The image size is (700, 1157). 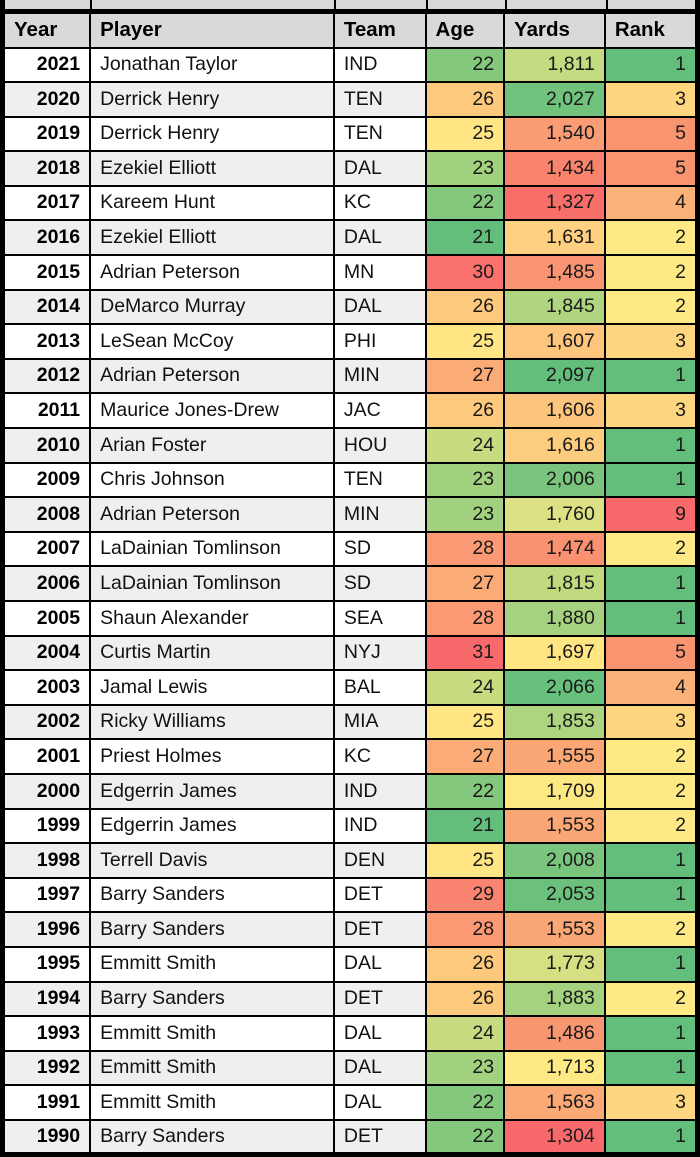 I want to click on yards-cell: 1,304, so click(x=554, y=1137).